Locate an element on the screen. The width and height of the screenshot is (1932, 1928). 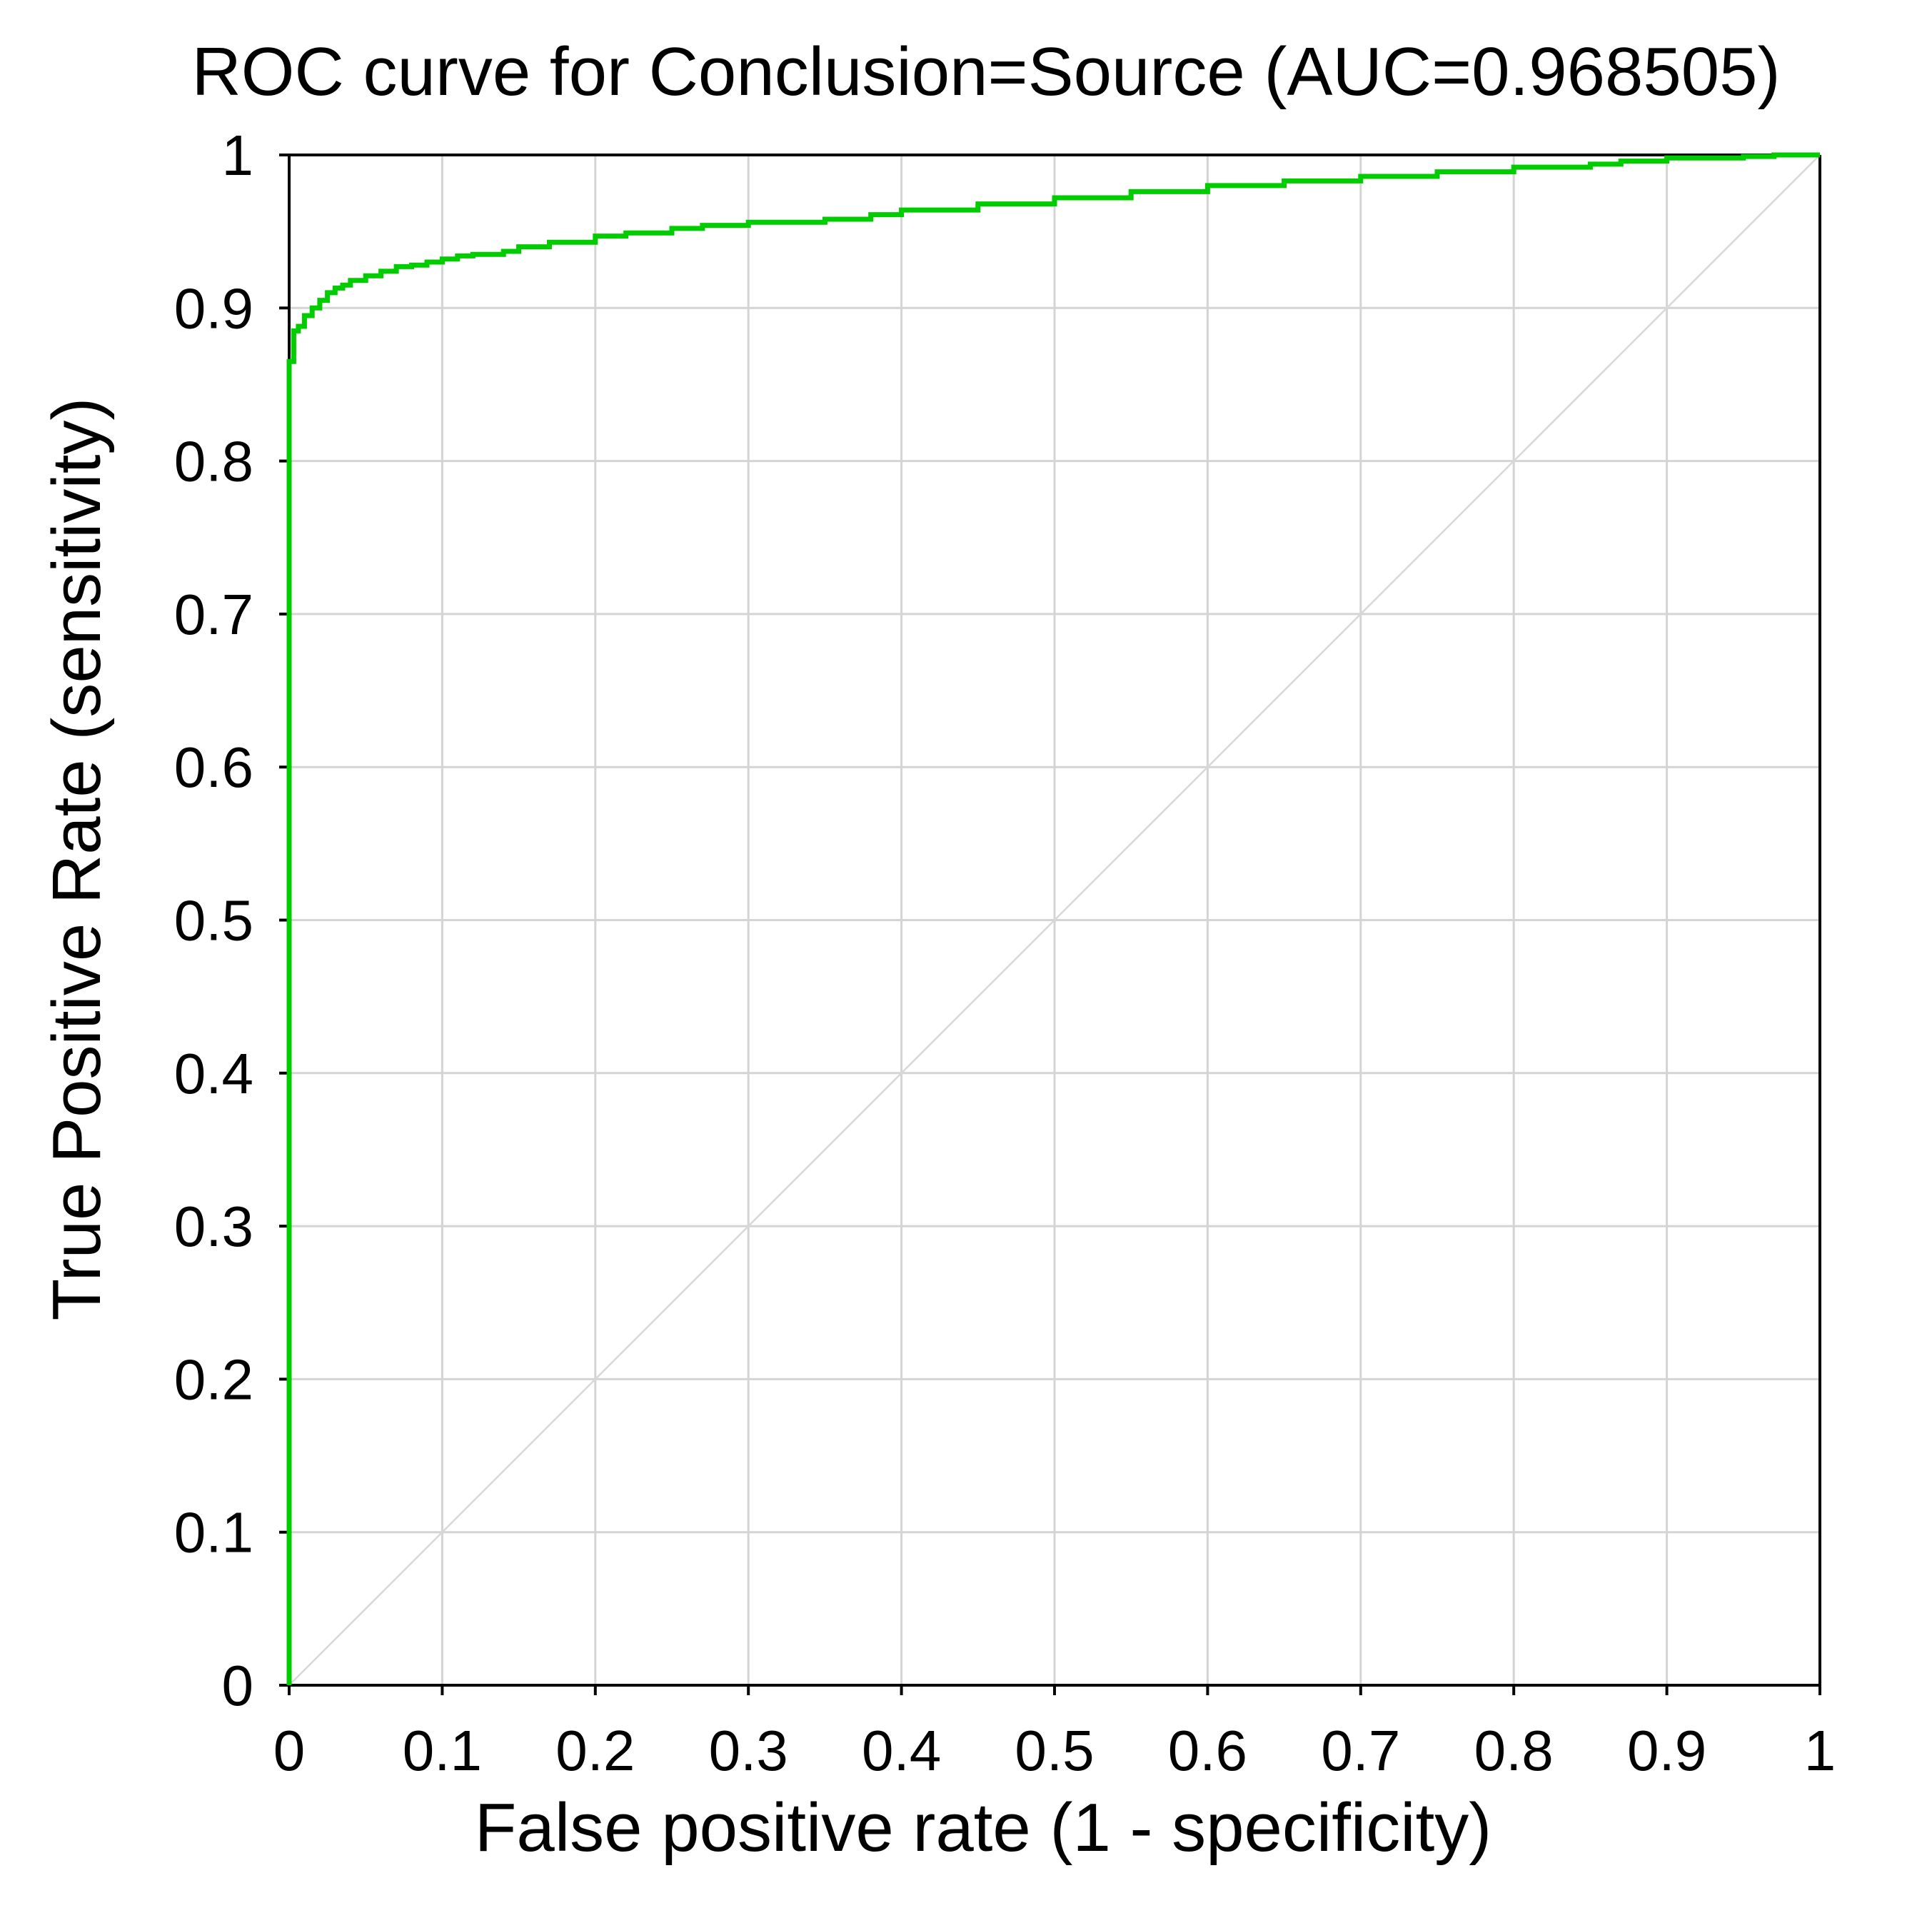
y-tick-label: 0.9 is located at coordinates (214, 308).